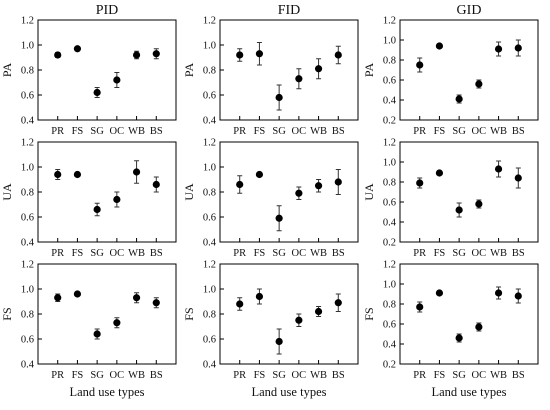  What do you see at coordinates (469, 392) in the screenshot?
I see `x-axis-title: Land use types` at bounding box center [469, 392].